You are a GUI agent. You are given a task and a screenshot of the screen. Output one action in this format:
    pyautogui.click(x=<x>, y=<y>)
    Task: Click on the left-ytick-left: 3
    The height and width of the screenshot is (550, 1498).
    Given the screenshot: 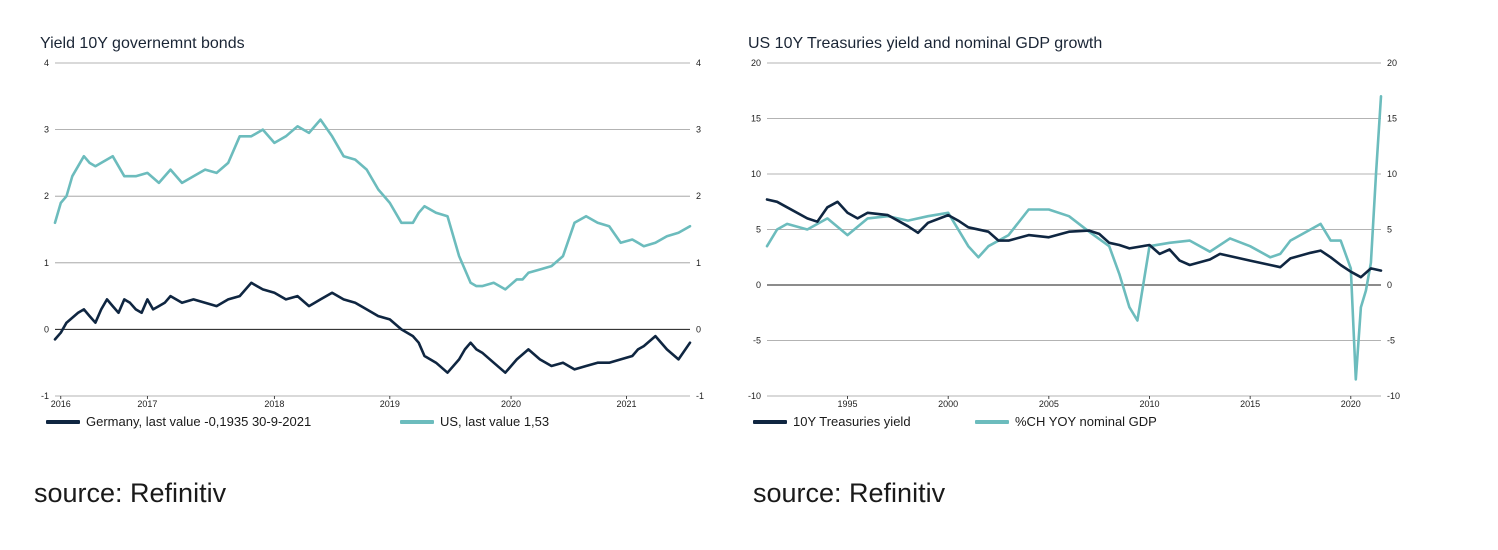 What is the action you would take?
    pyautogui.click(x=46, y=130)
    